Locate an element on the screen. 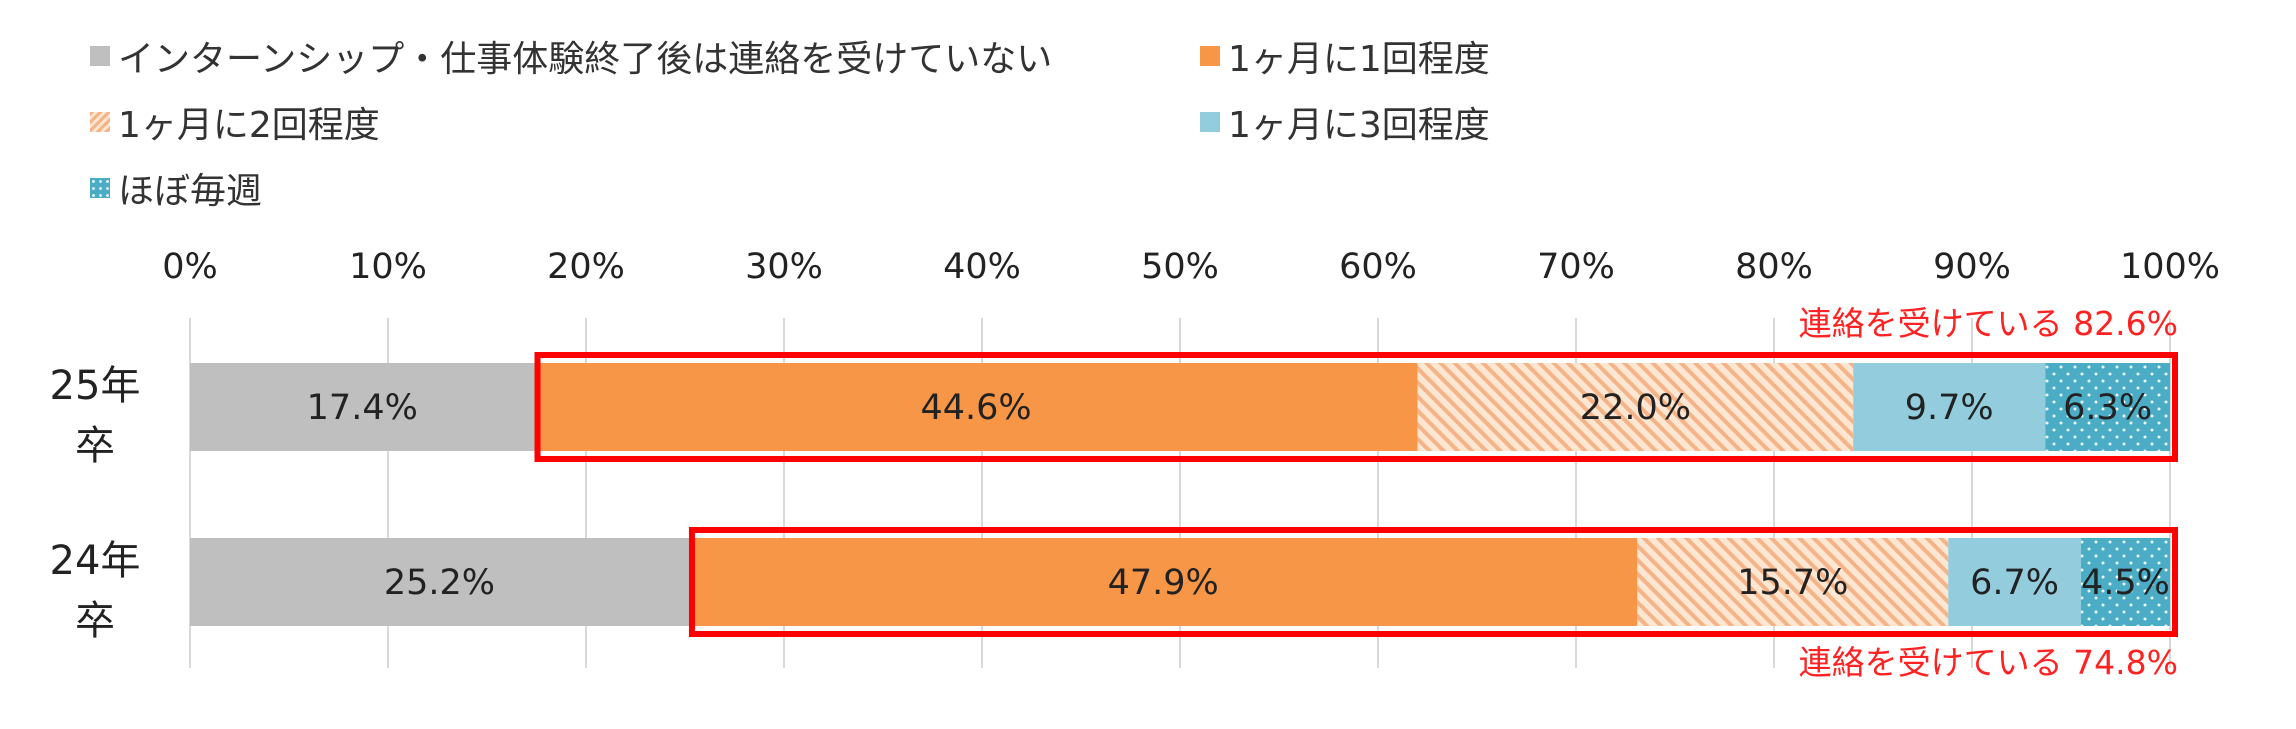  legend-label: 1ヶ月に2回程度 is located at coordinates (249, 125).